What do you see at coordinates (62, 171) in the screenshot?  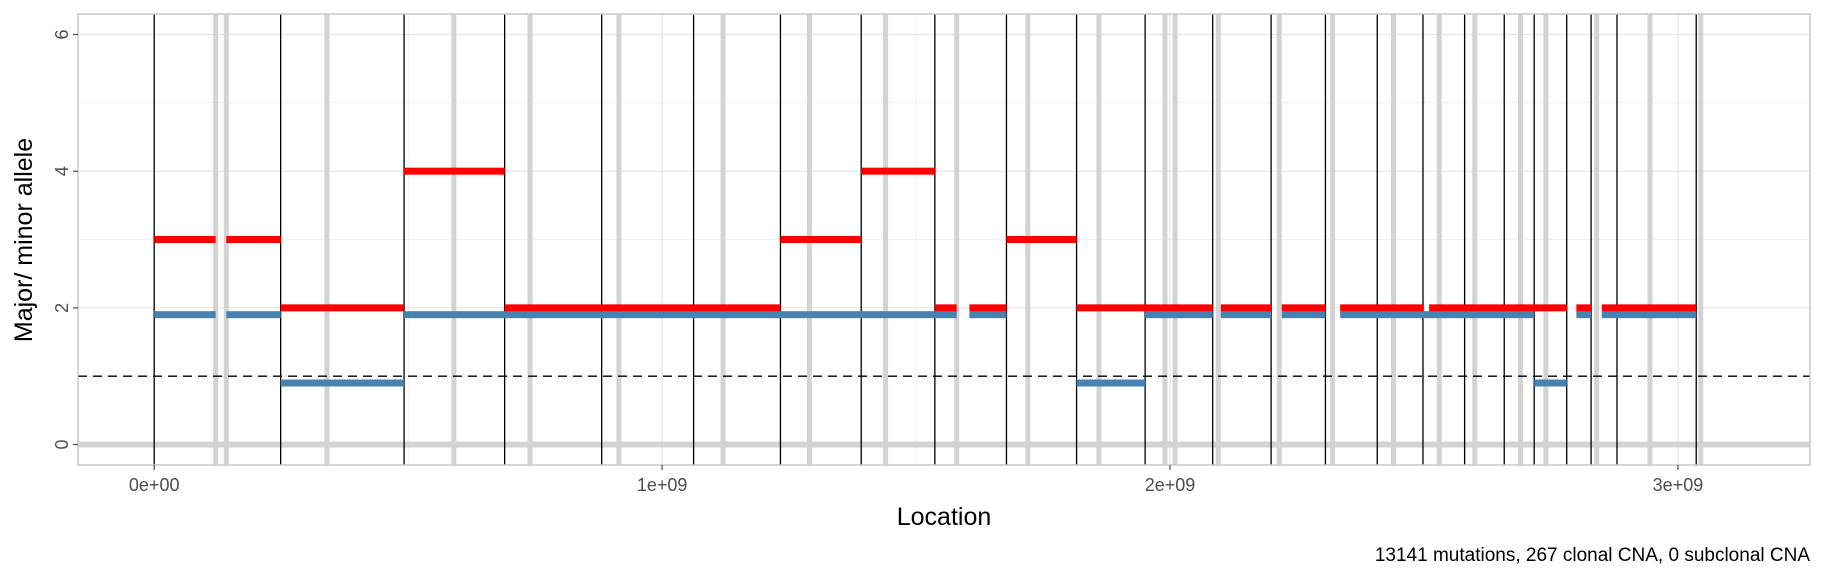 I see `y-tick-label: 4` at bounding box center [62, 171].